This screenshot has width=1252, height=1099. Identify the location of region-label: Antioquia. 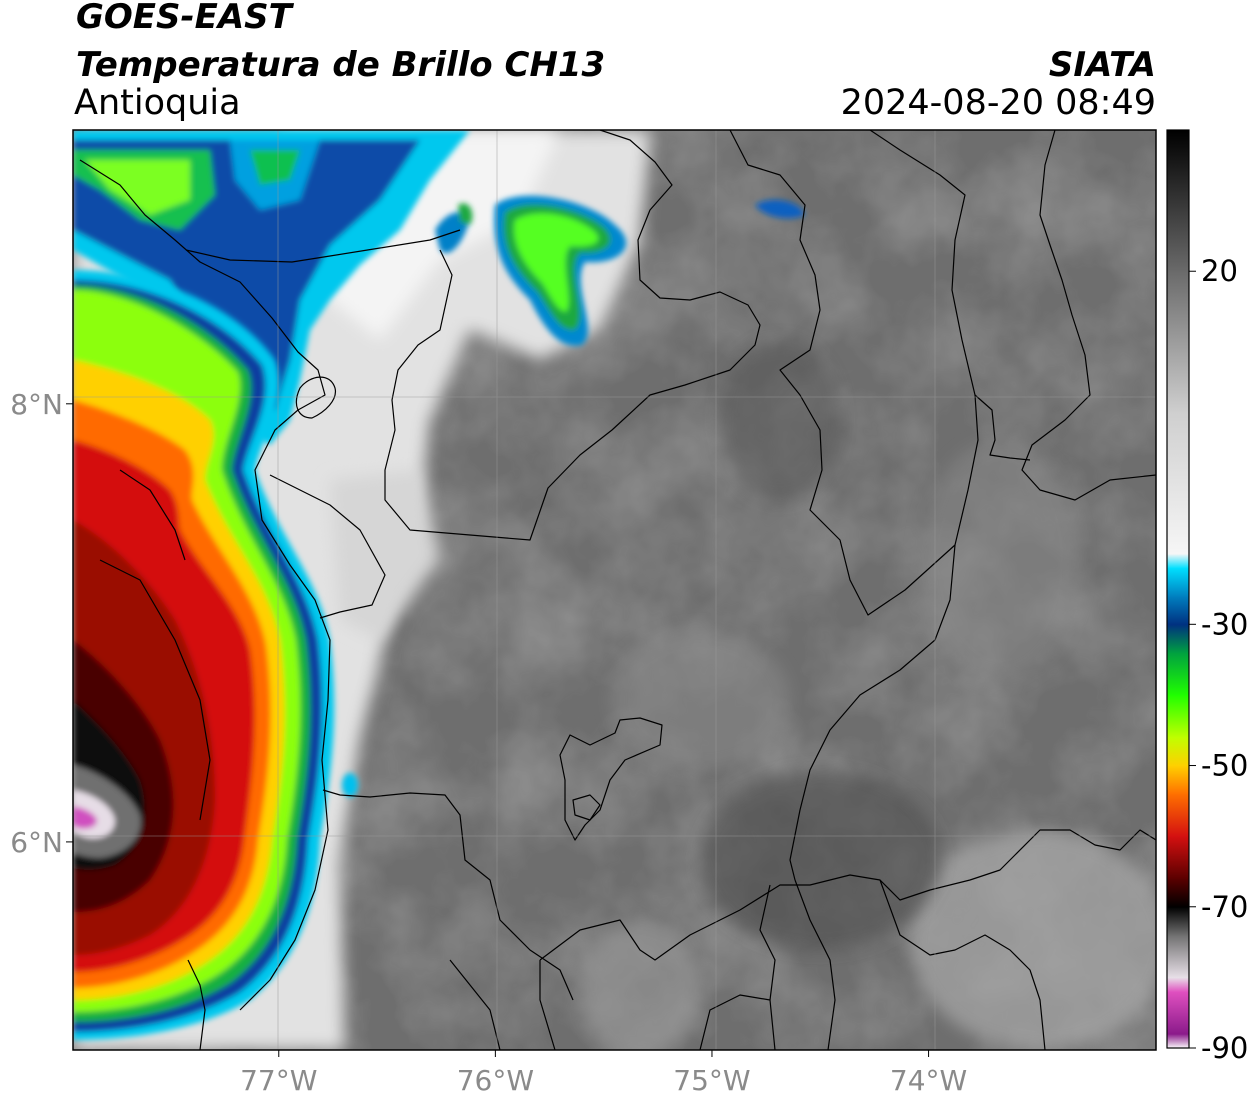
(157, 103).